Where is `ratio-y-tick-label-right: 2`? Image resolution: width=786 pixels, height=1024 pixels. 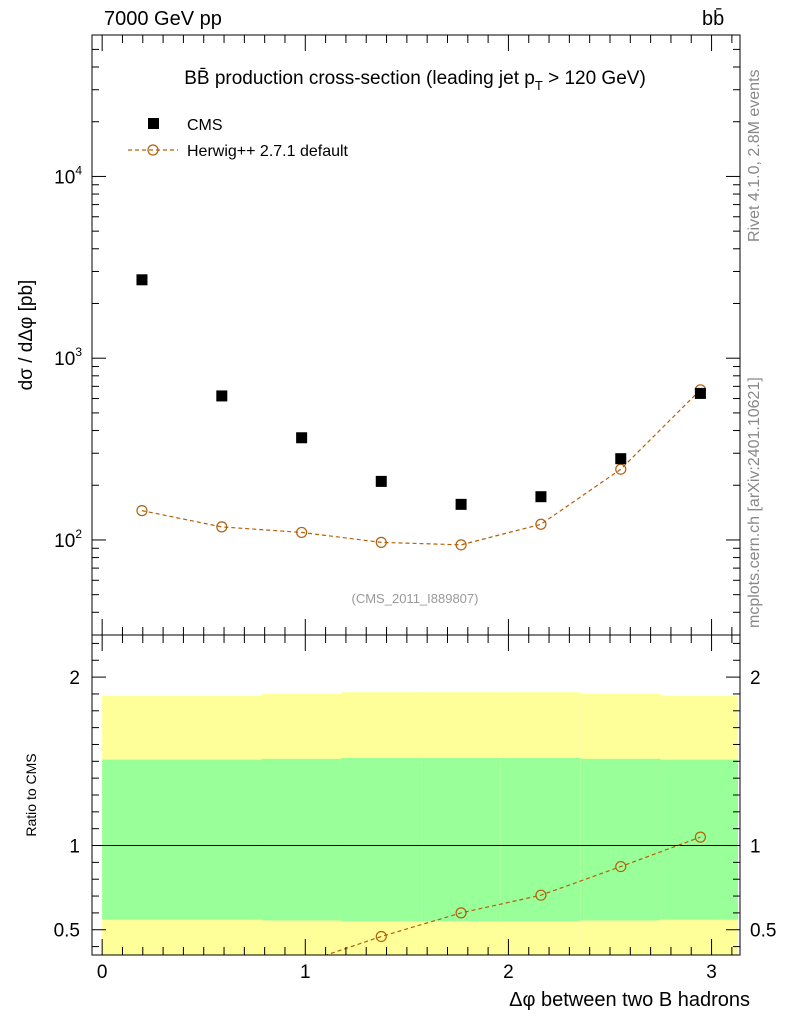 ratio-y-tick-label-right: 2 is located at coordinates (755, 678).